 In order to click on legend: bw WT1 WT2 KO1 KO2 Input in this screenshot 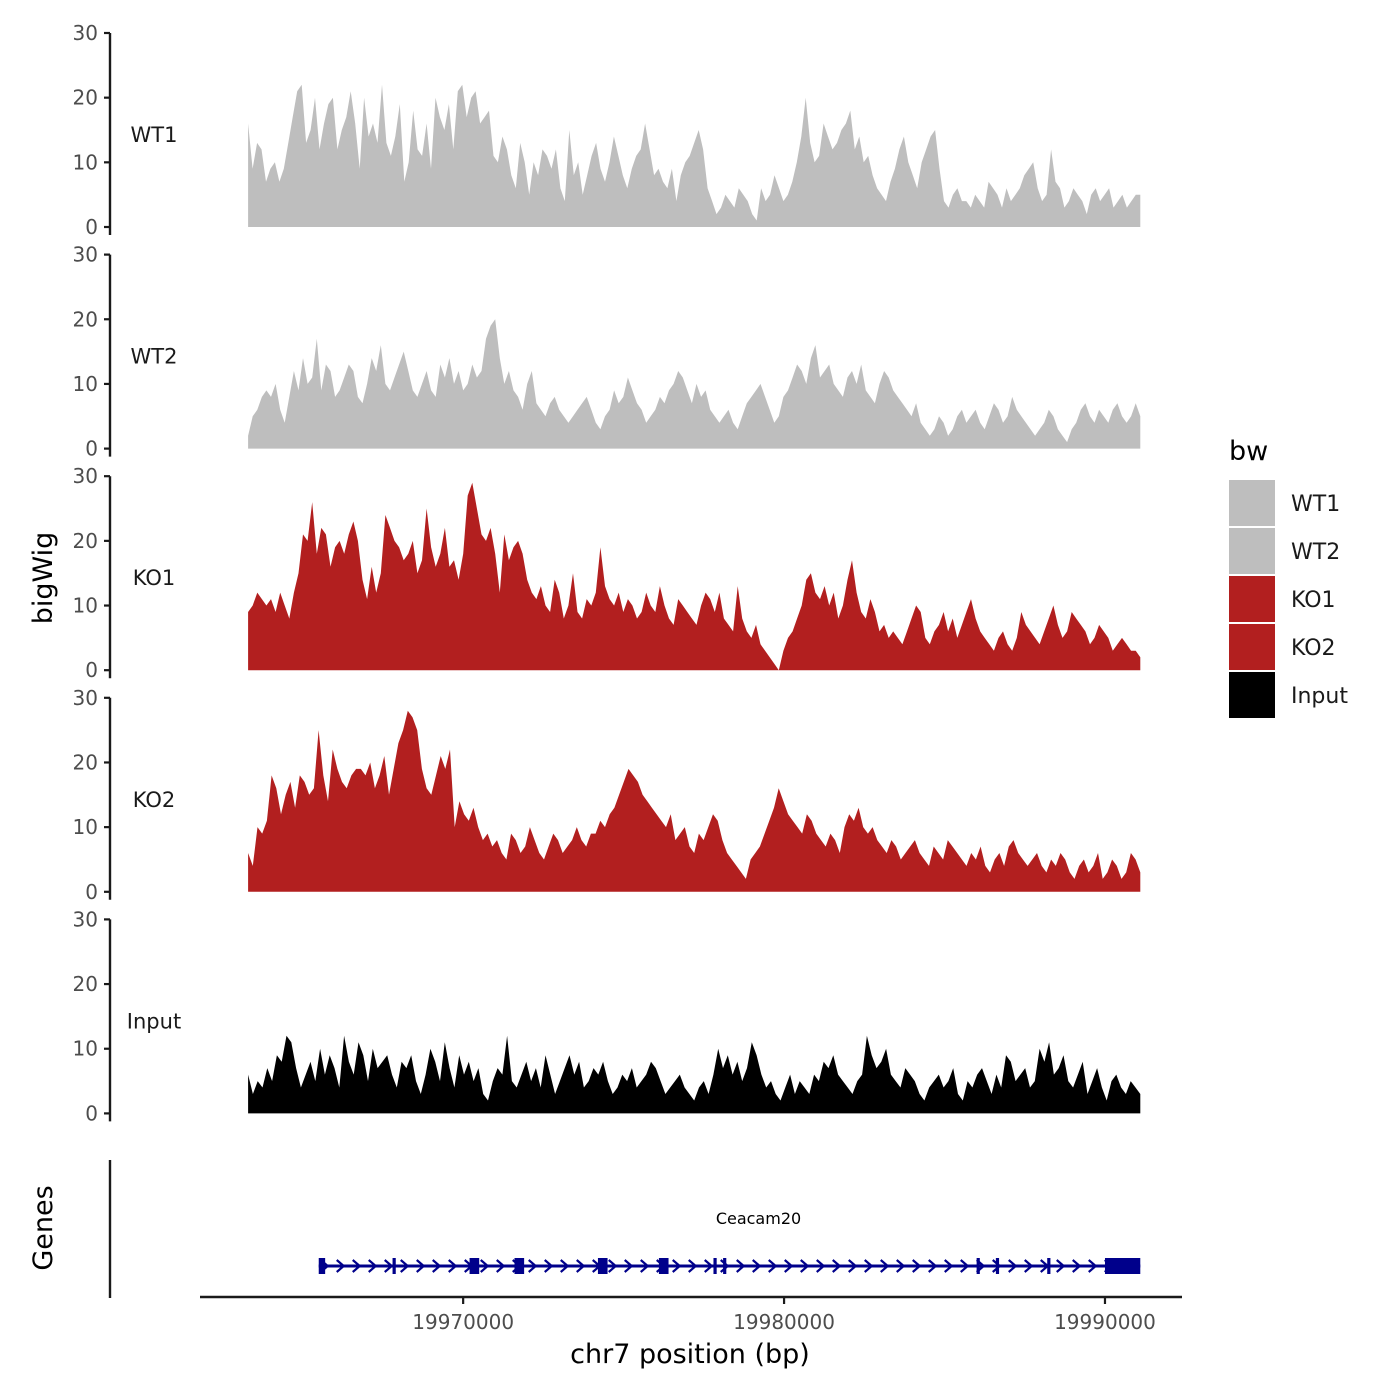, I will do `click(1288, 577)`.